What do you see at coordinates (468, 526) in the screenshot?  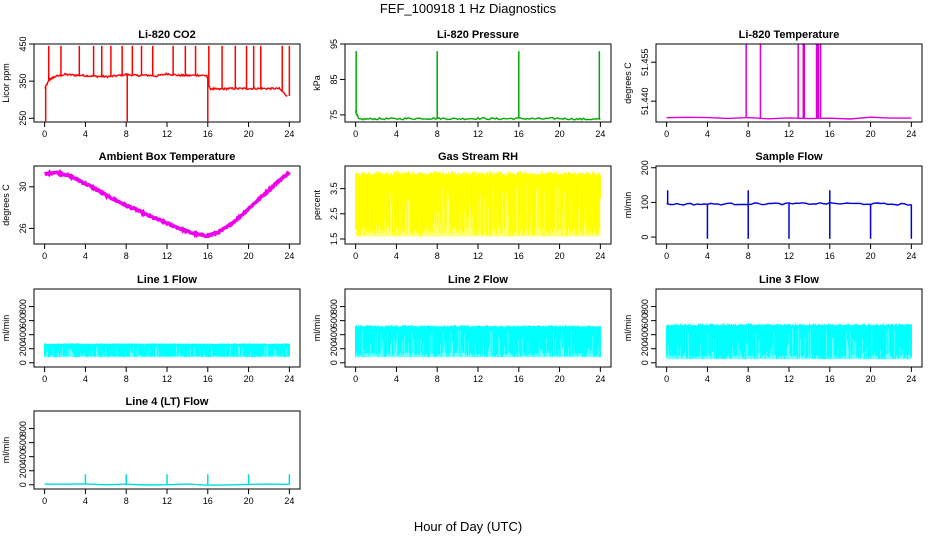 I see `figure-xlabel: Hour of Day (UTC)` at bounding box center [468, 526].